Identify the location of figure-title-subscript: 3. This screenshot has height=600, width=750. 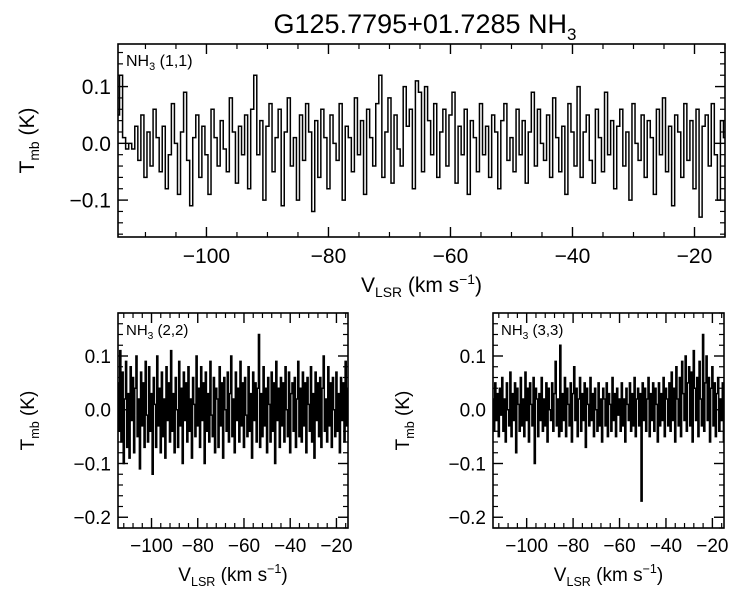
(571, 34).